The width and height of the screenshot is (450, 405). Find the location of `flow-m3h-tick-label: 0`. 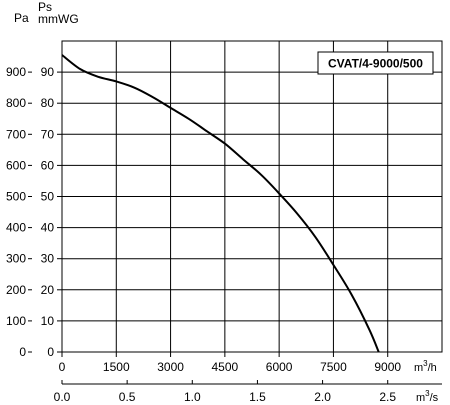

flow-m3h-tick-label: 0 is located at coordinates (62, 367).